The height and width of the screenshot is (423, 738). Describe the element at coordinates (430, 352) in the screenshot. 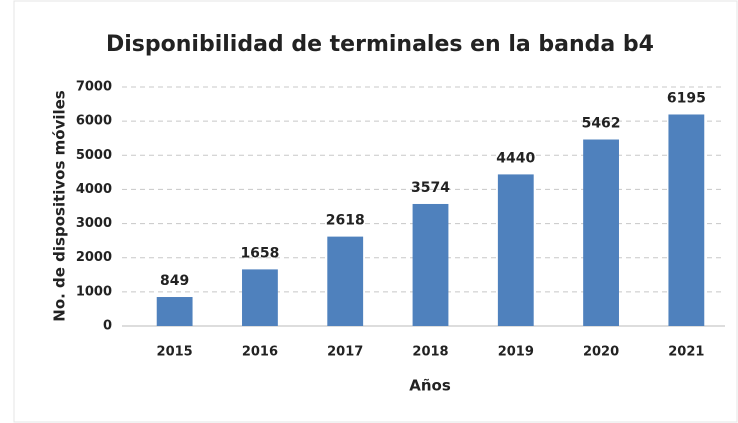

I see `x-tick-label: 2018` at that location.